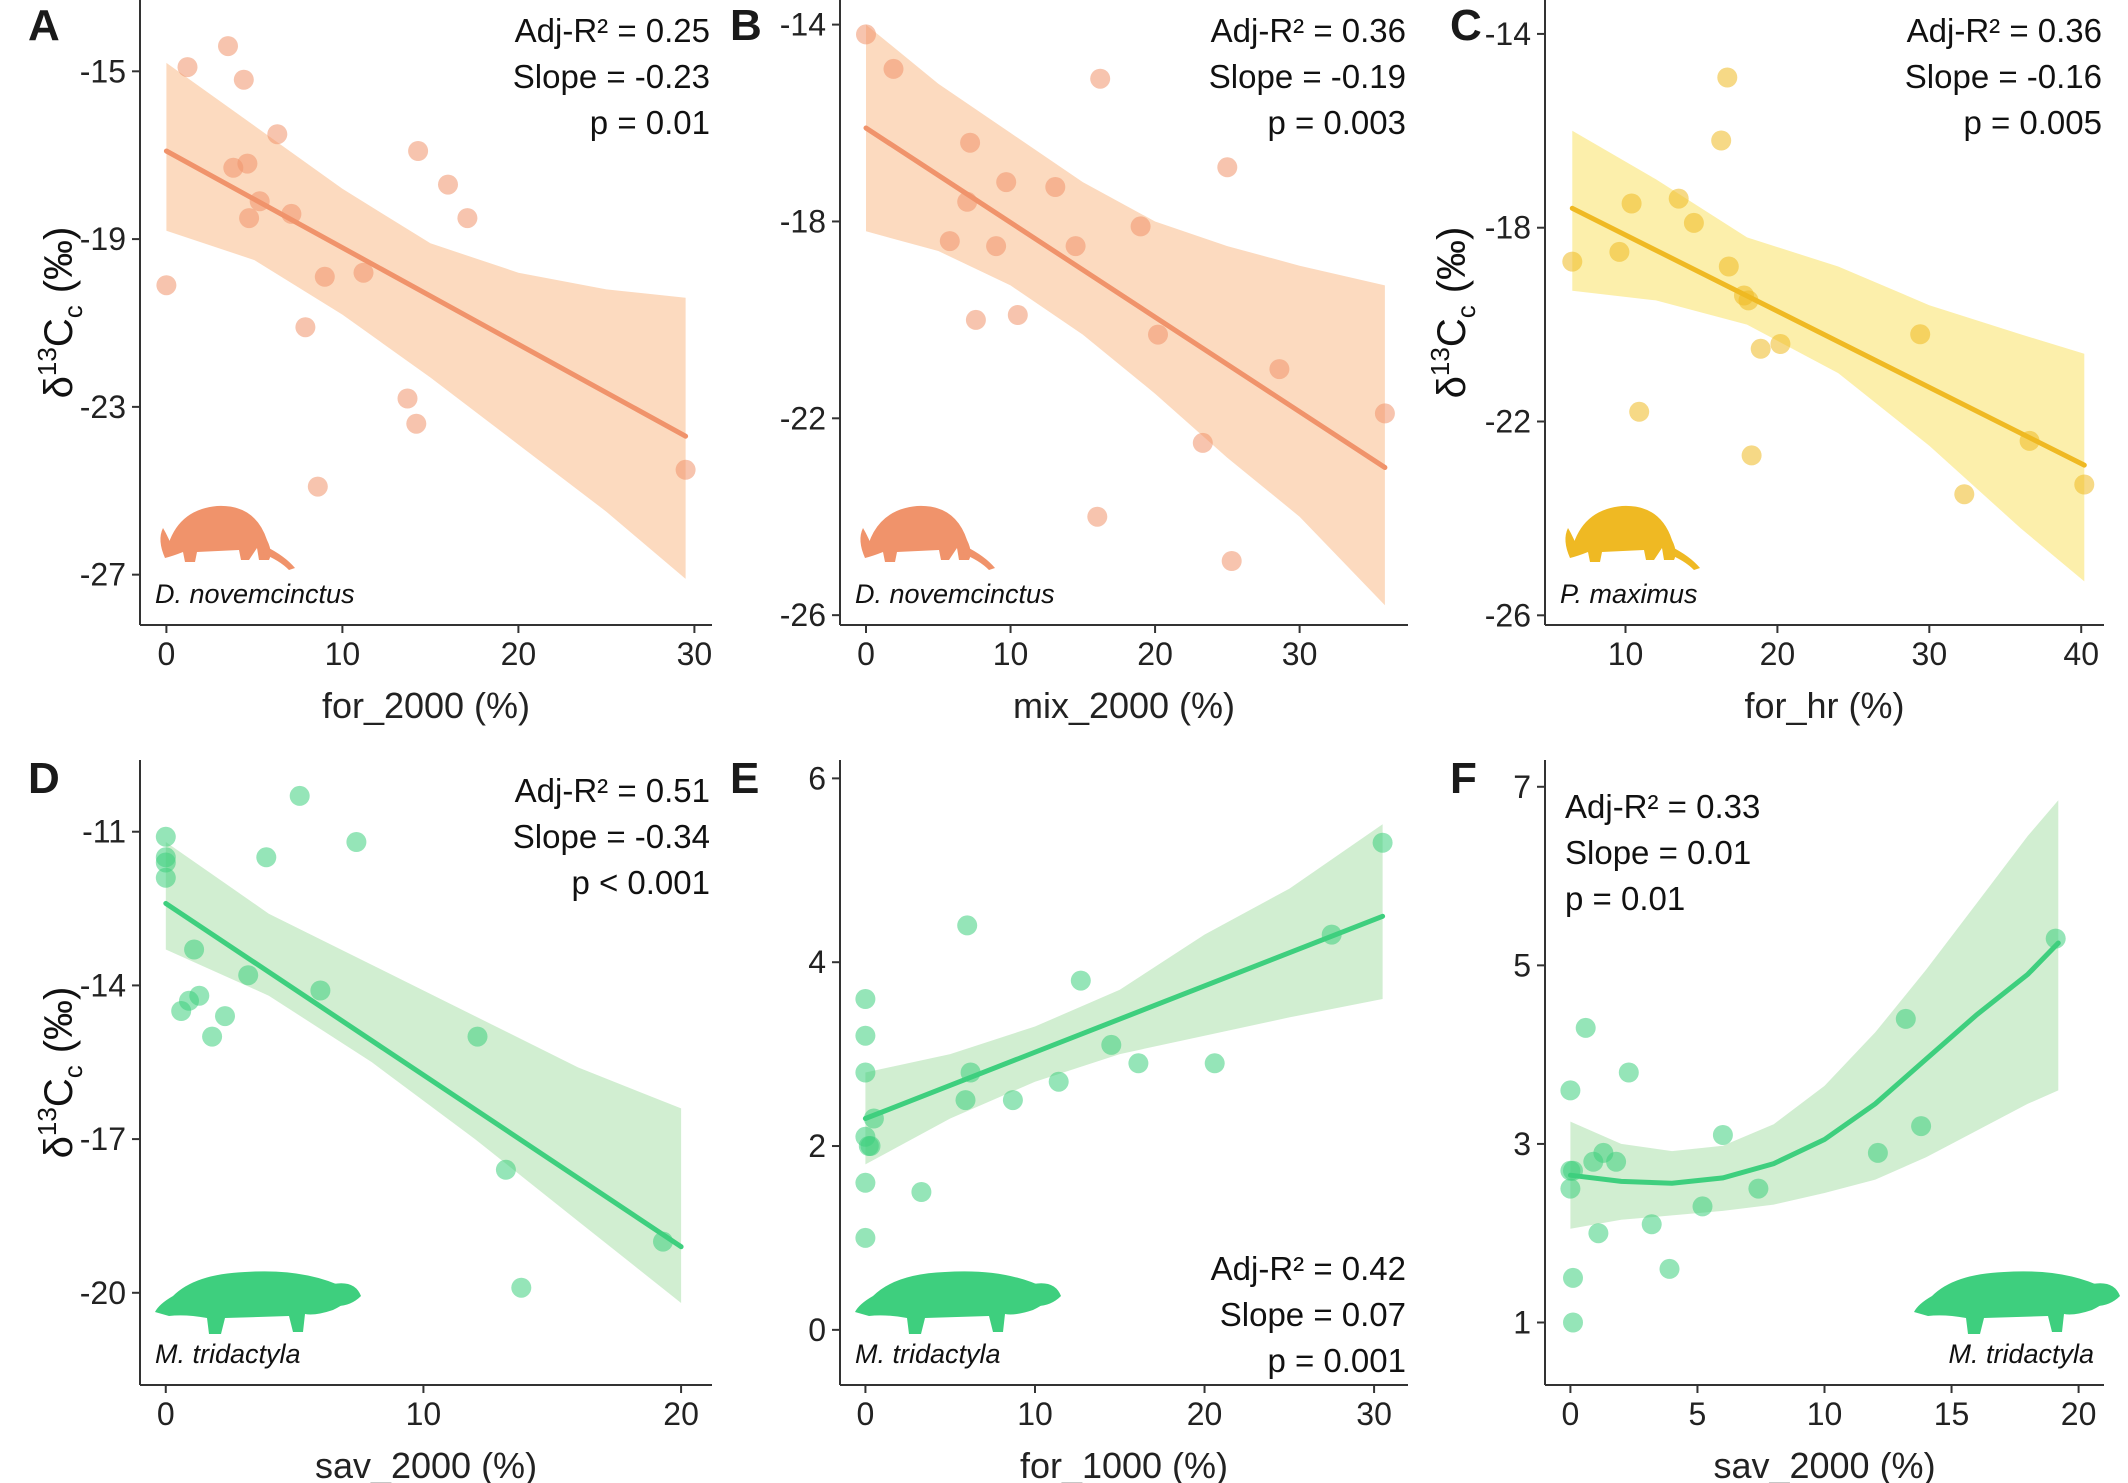 The width and height of the screenshot is (2128, 1483). What do you see at coordinates (1508, 228) in the screenshot?
I see `y-tick-label: -18` at bounding box center [1508, 228].